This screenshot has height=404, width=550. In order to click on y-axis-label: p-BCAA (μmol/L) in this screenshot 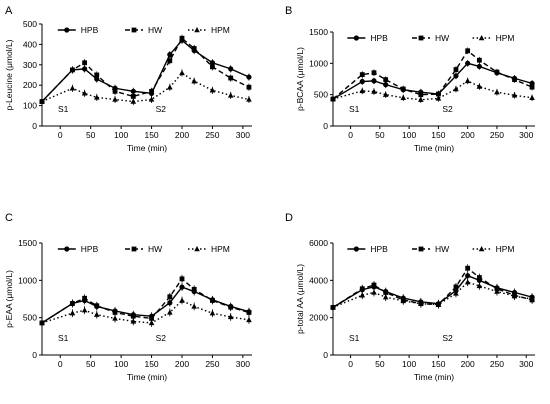, I will do `click(300, 79)`.